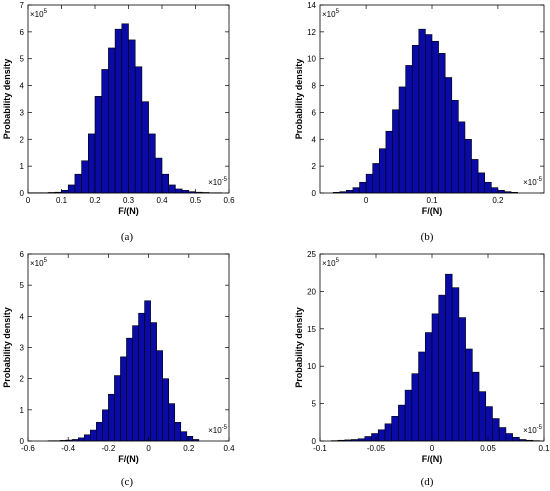  I want to click on x-tick-label: -0.6, so click(28, 448).